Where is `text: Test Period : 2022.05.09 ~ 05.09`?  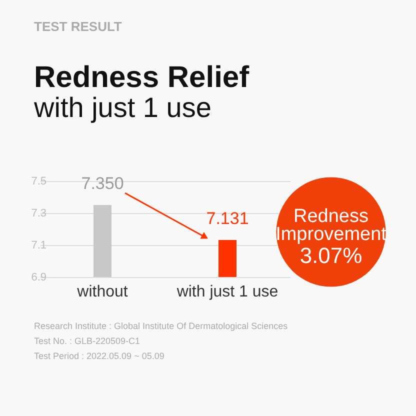 text: Test Period : 2022.05.09 ~ 05.09 is located at coordinates (99, 356).